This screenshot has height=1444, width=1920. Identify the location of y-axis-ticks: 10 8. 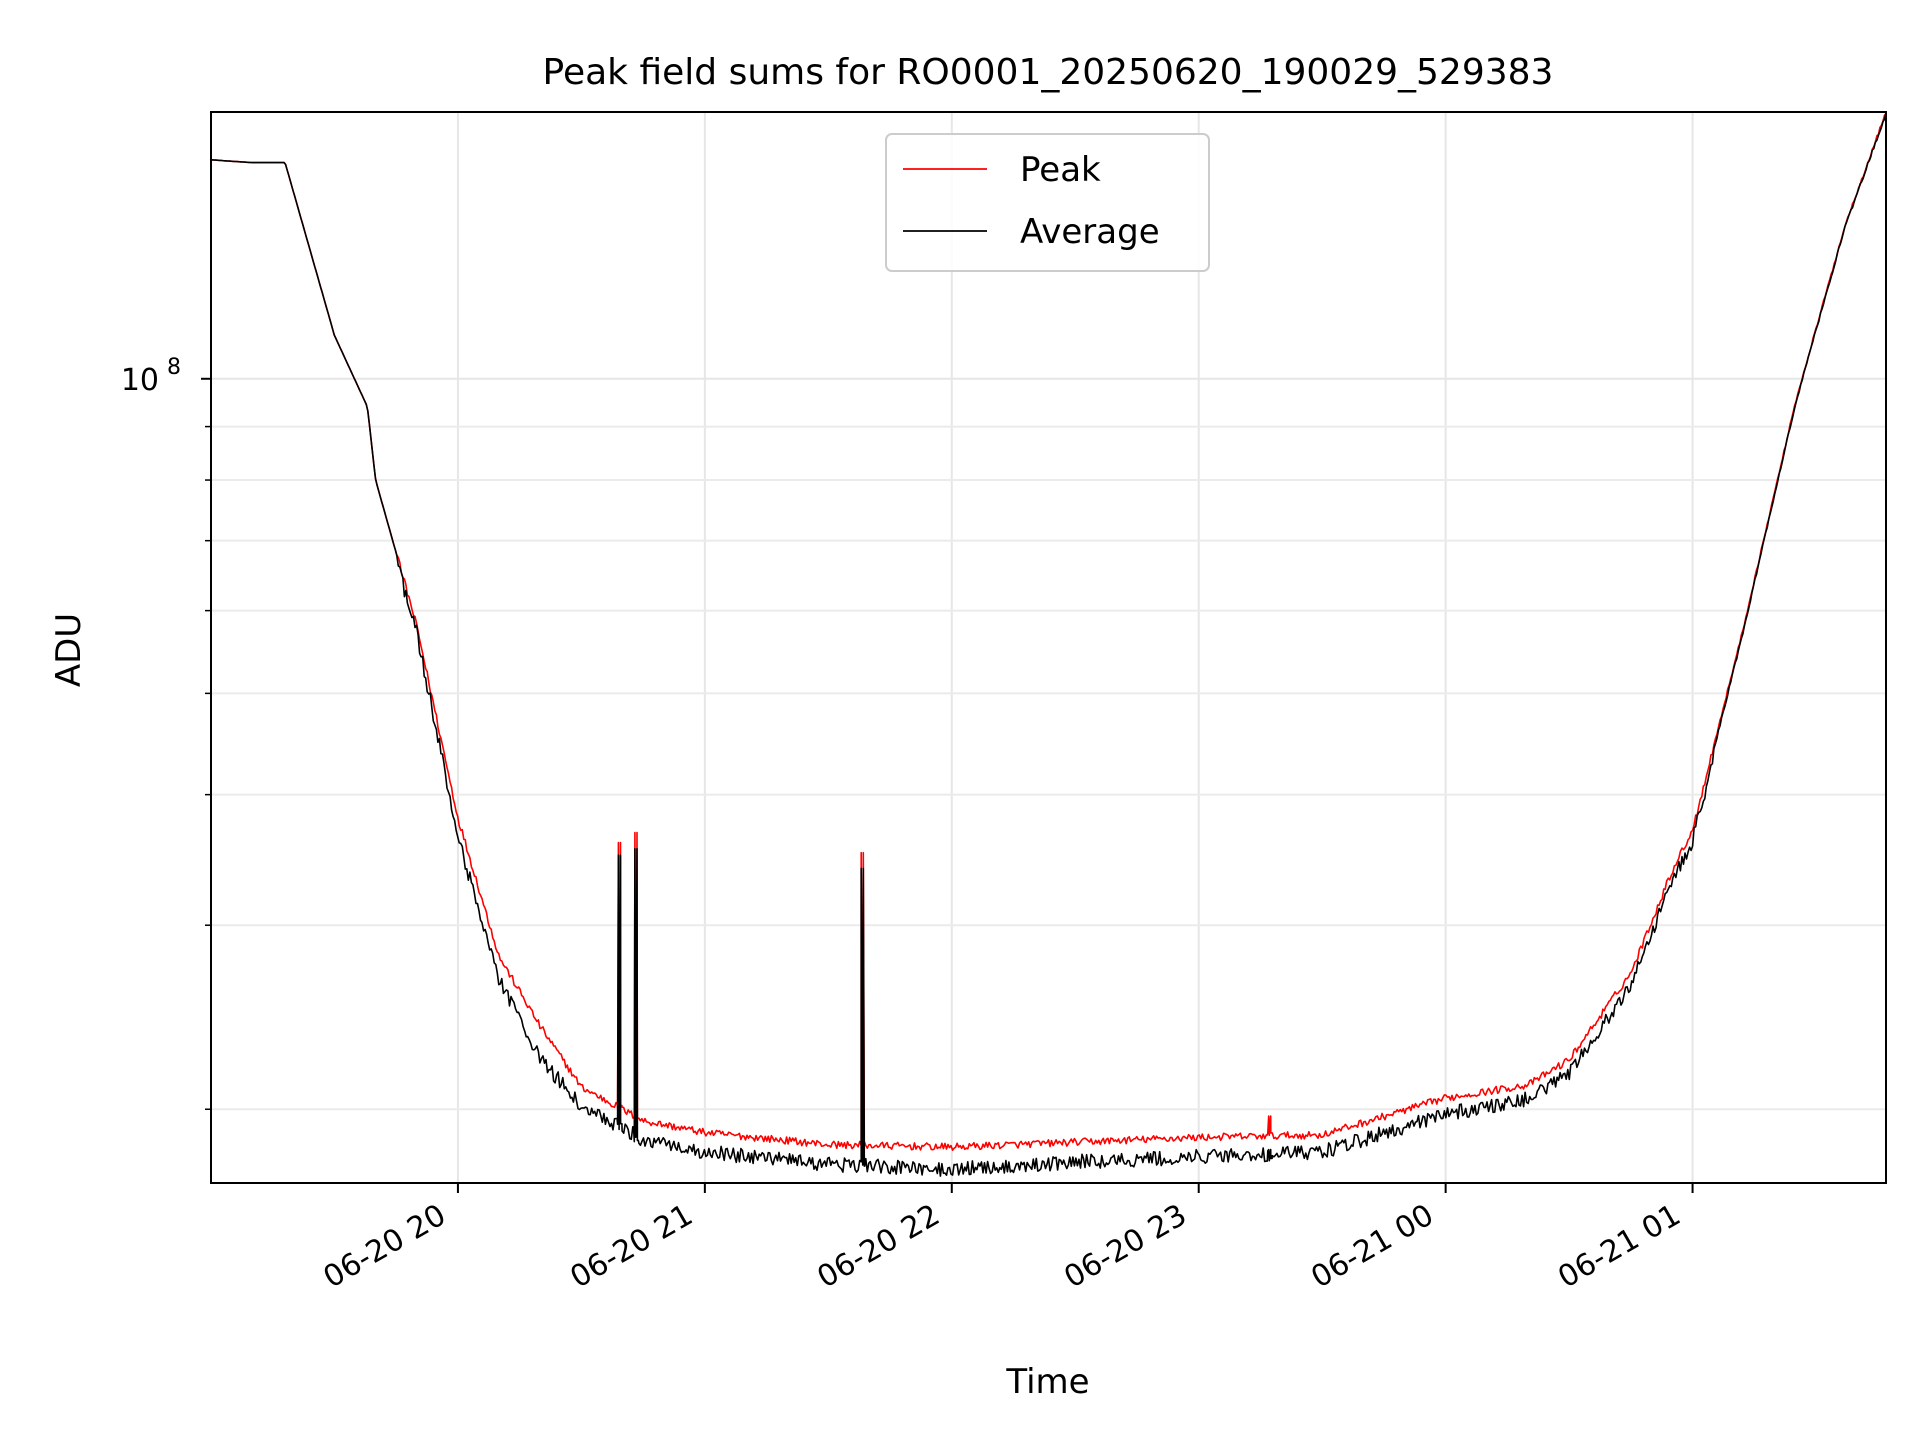
(166, 732).